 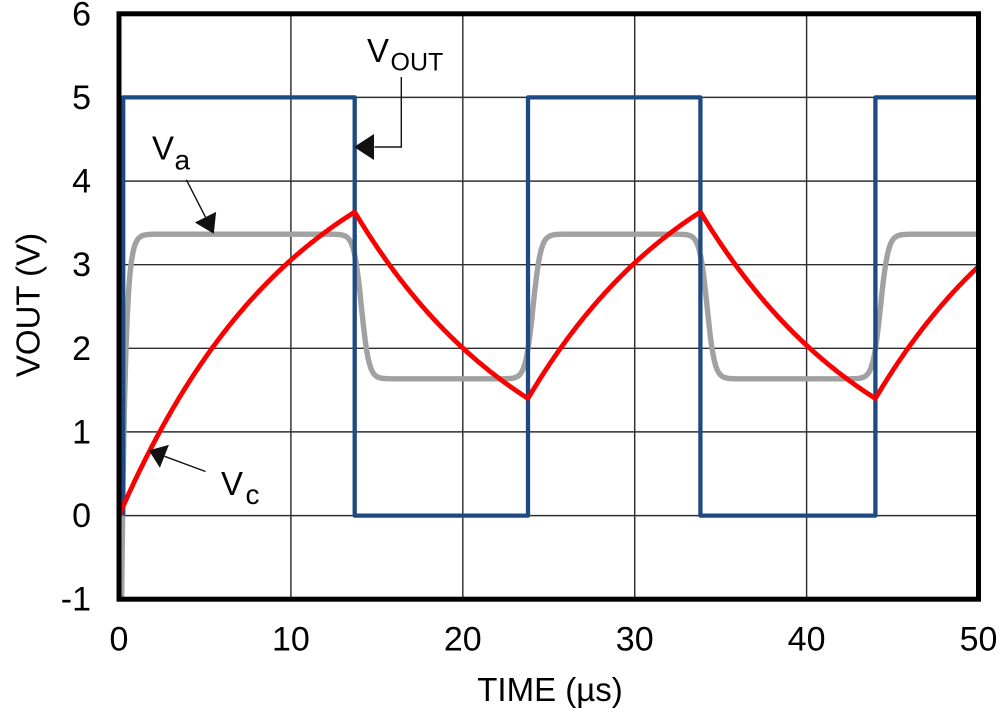 What do you see at coordinates (417, 63) in the screenshot?
I see `svg-text: OUT` at bounding box center [417, 63].